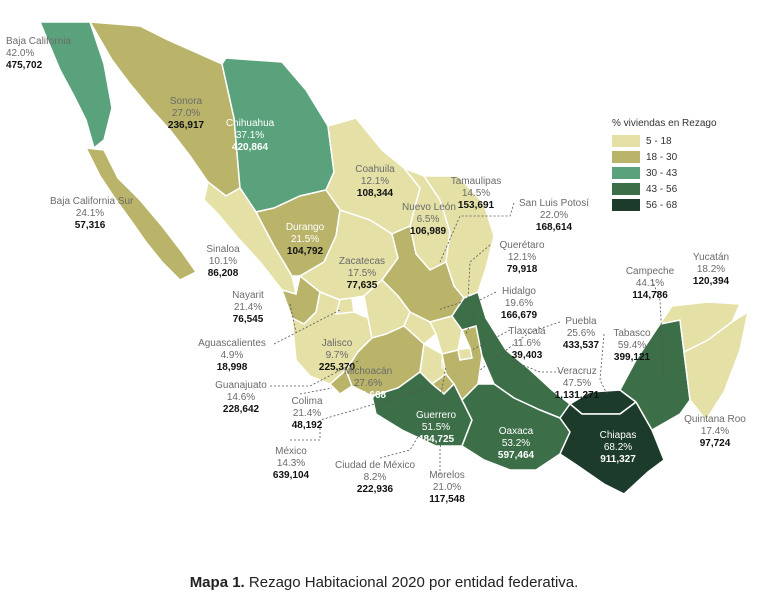 This screenshot has width=768, height=609. I want to click on state-percent: 51.5%, so click(436, 427).